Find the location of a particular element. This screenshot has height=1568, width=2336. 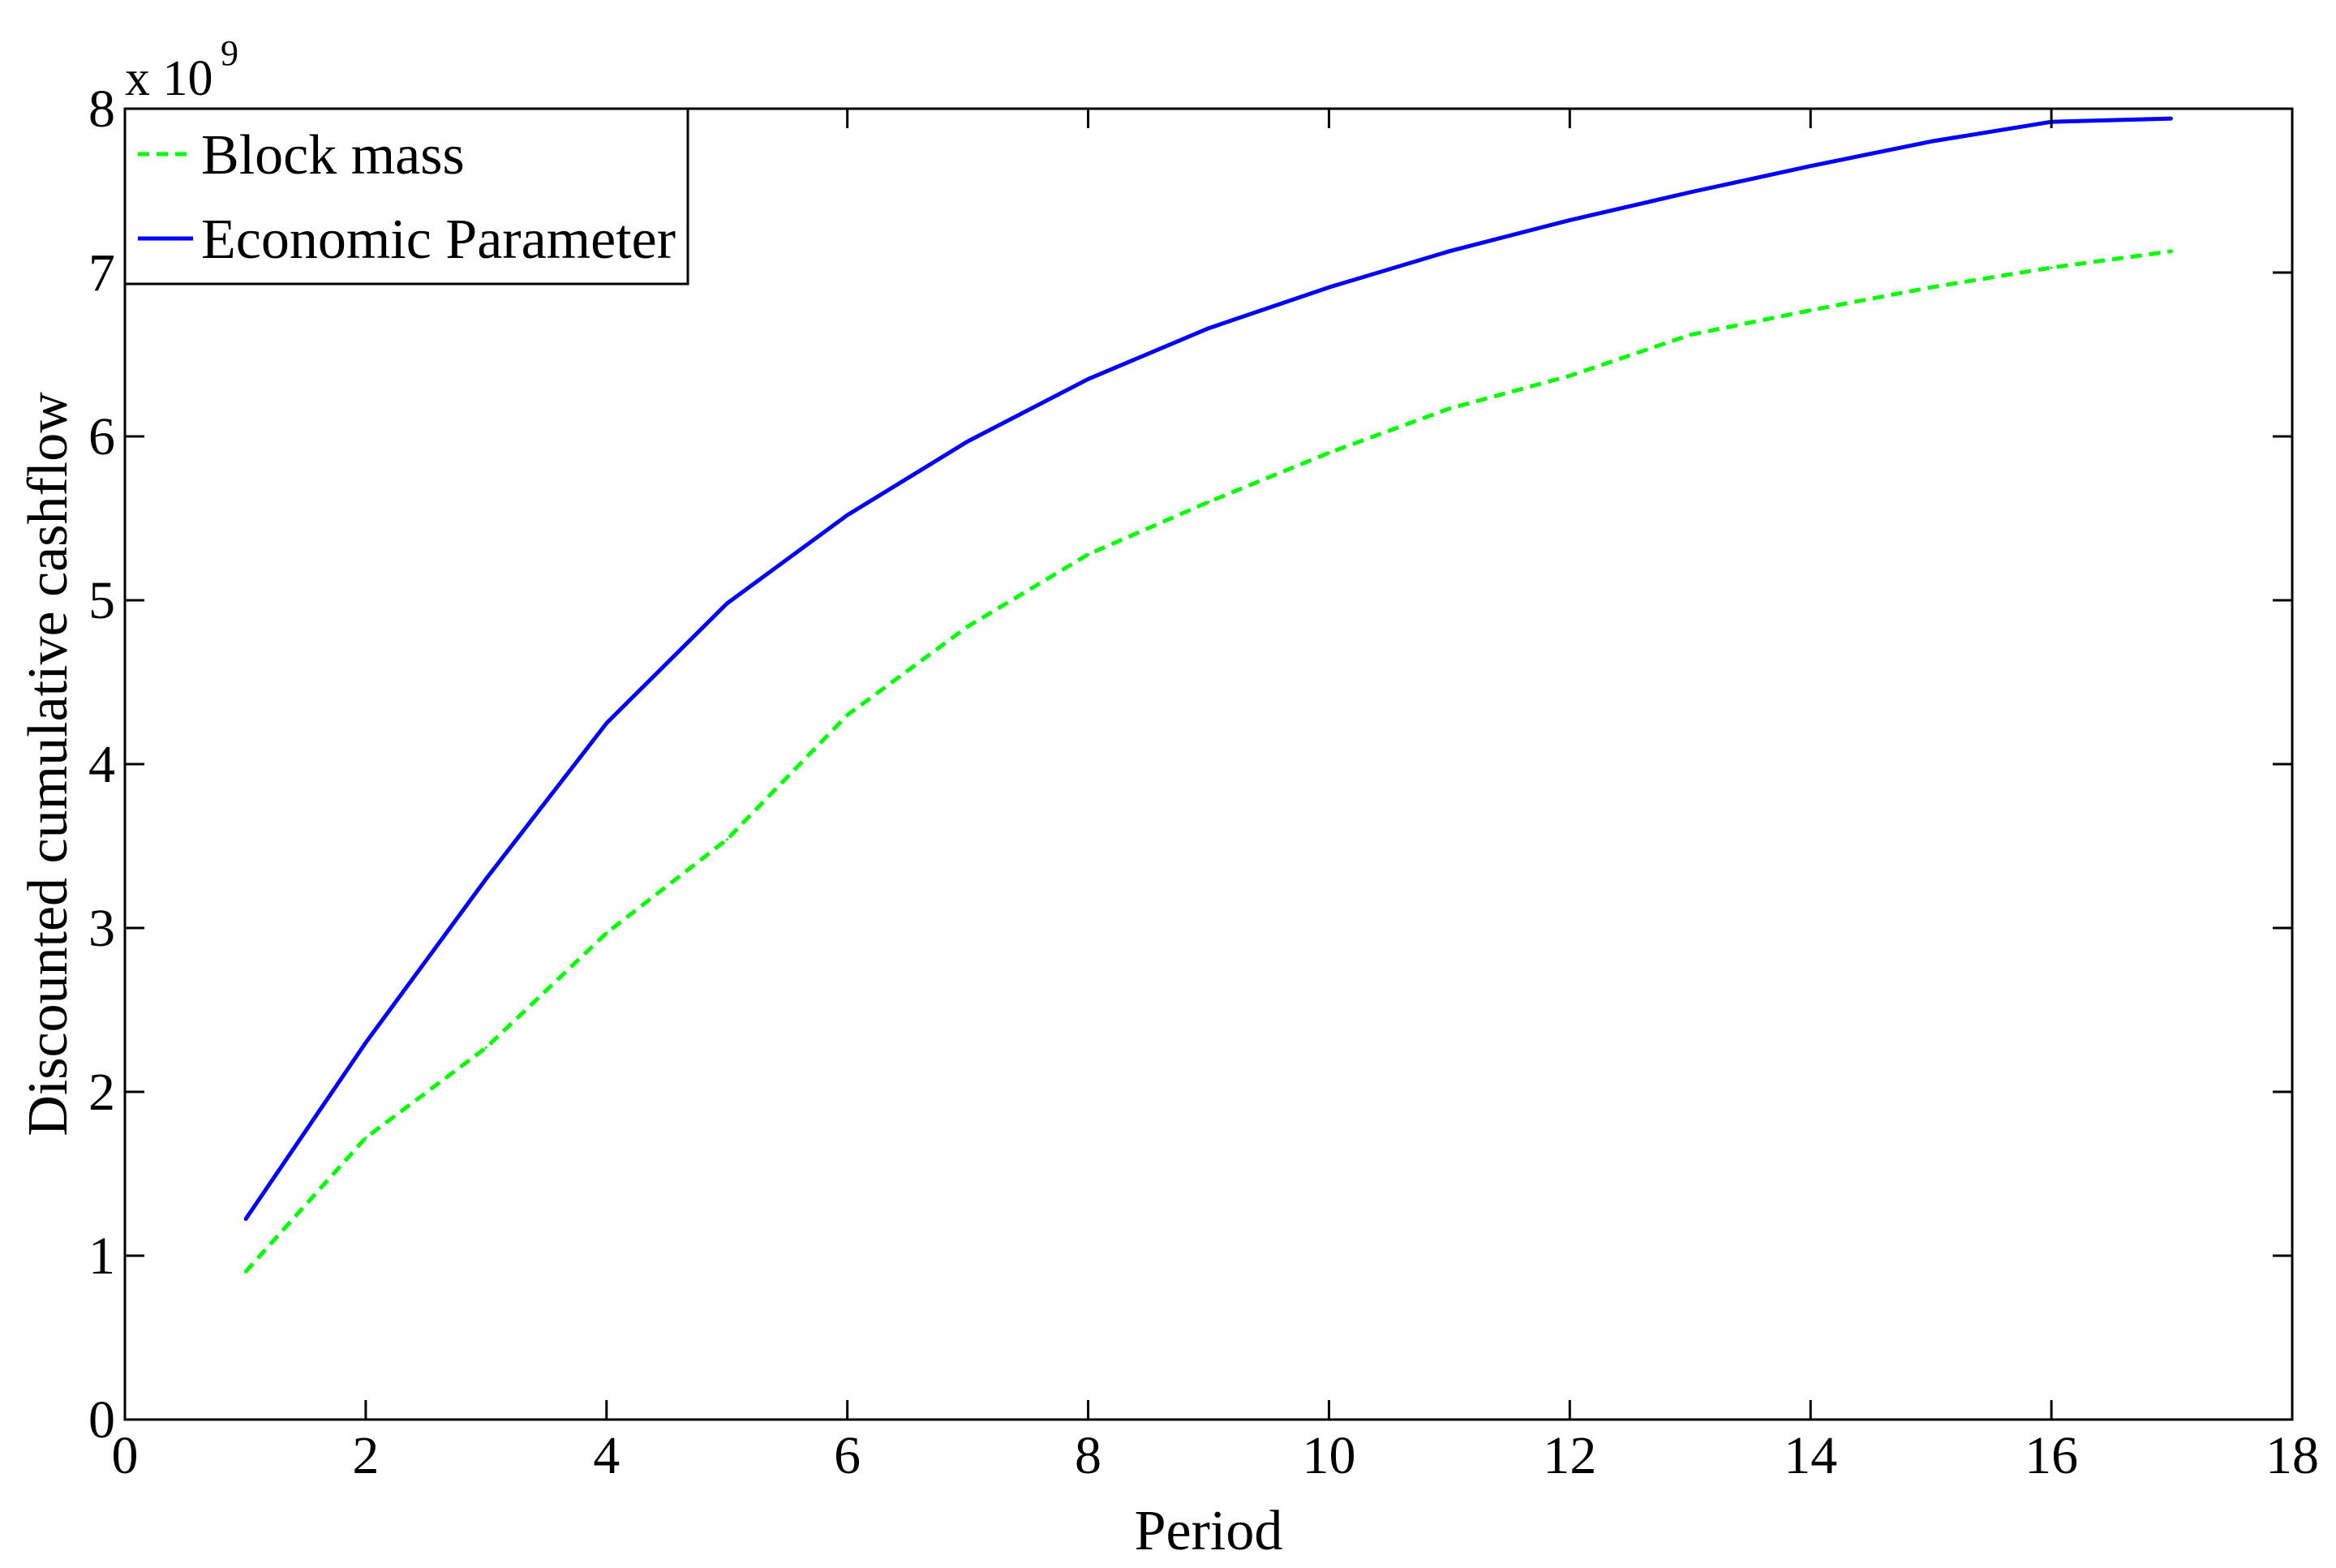

y-multiplier: x 10 9 is located at coordinates (181, 69).